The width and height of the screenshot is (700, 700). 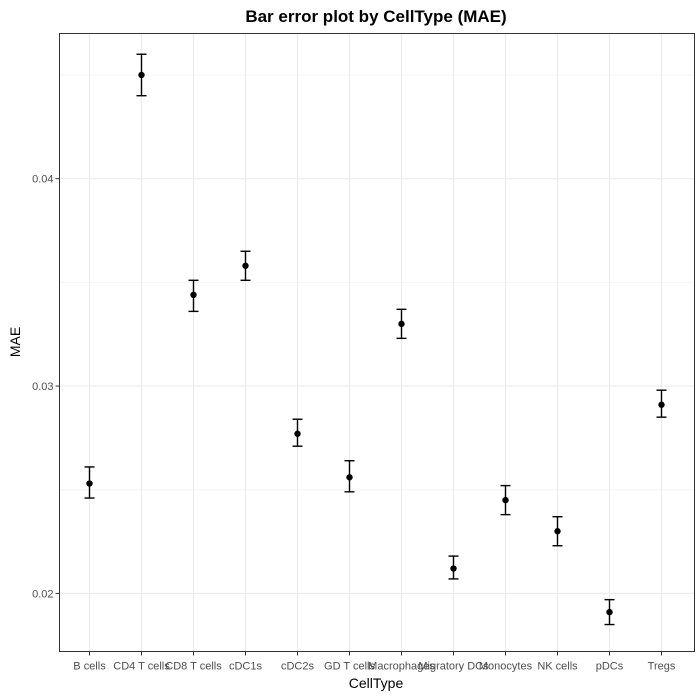 I want to click on y-tick-label: 0.04, so click(x=42, y=180).